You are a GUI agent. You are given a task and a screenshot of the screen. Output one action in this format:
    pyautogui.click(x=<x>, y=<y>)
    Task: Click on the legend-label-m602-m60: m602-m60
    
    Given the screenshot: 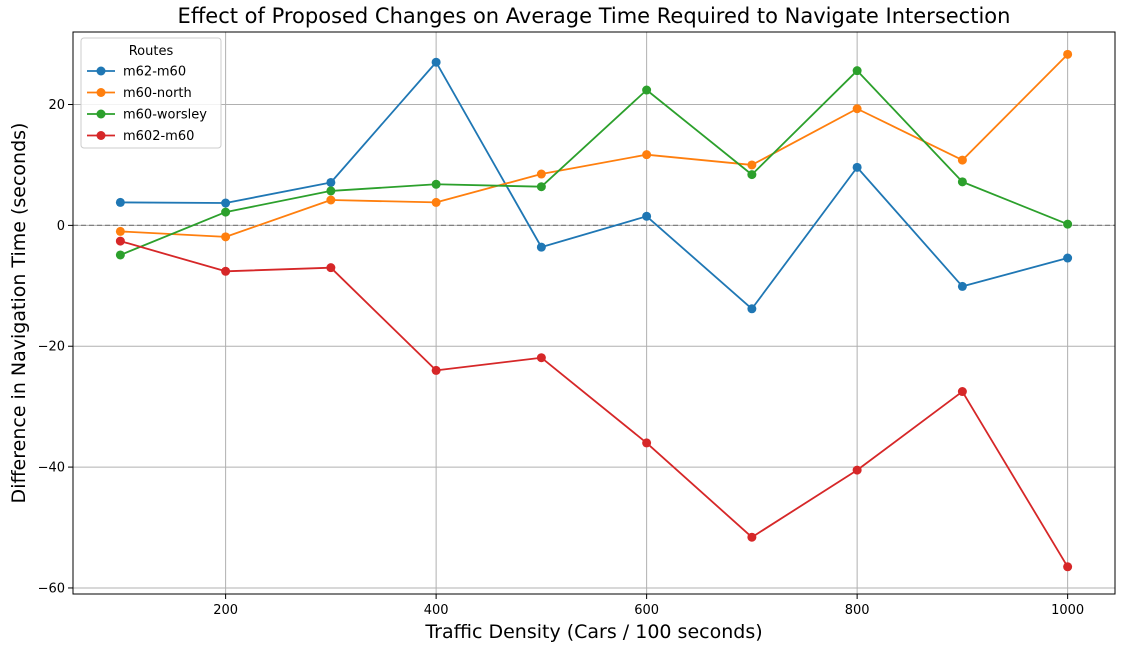 What is the action you would take?
    pyautogui.click(x=158, y=136)
    